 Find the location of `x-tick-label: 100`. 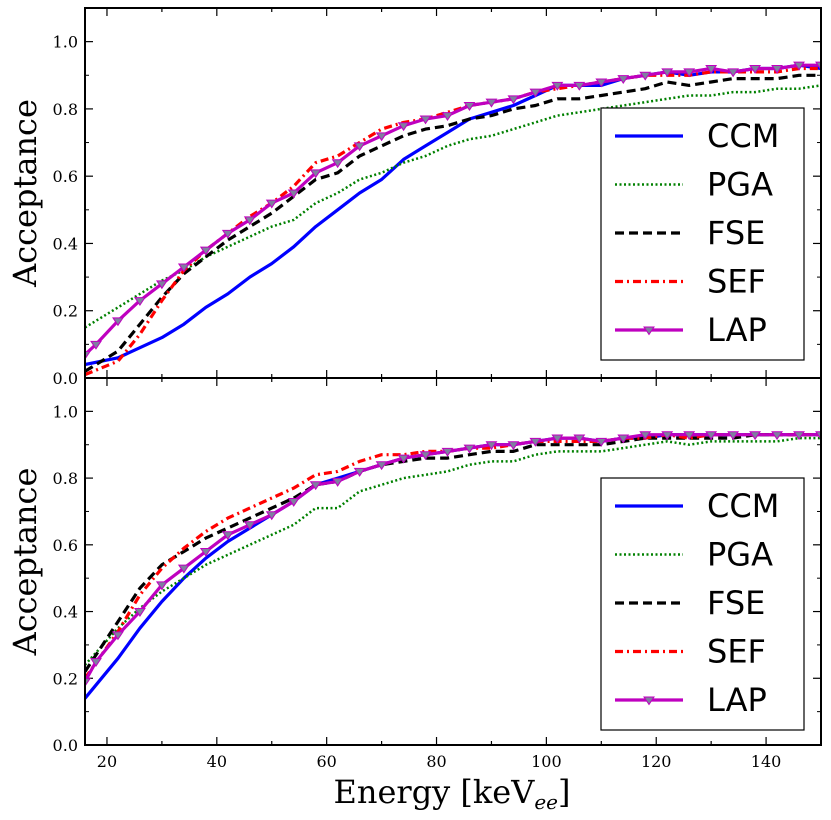

x-tick-label: 100 is located at coordinates (546, 761).